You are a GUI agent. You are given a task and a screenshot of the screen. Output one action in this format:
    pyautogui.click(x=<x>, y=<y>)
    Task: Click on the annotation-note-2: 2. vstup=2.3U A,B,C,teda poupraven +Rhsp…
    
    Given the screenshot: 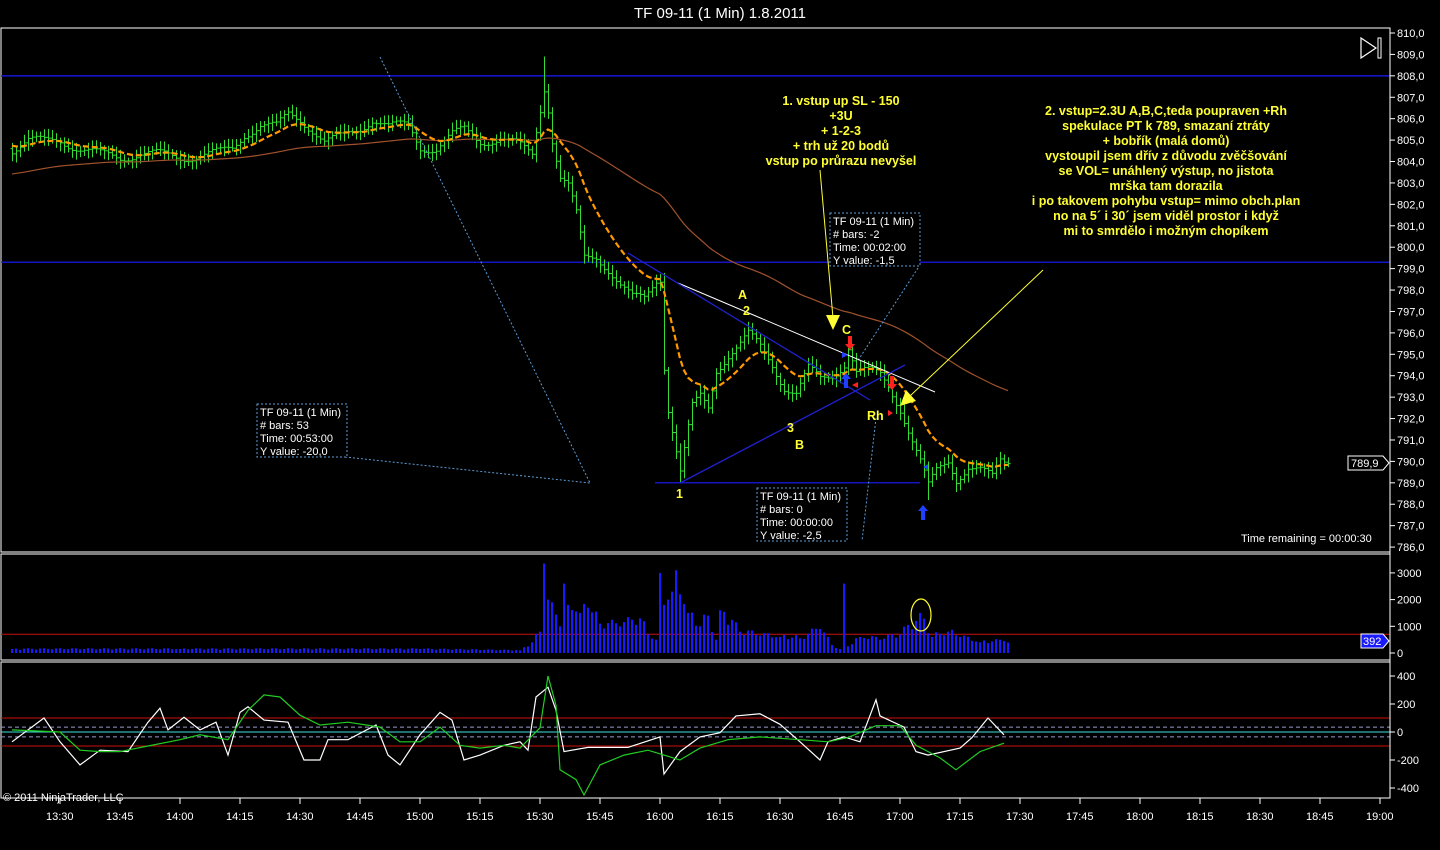 What is the action you would take?
    pyautogui.click(x=1166, y=171)
    